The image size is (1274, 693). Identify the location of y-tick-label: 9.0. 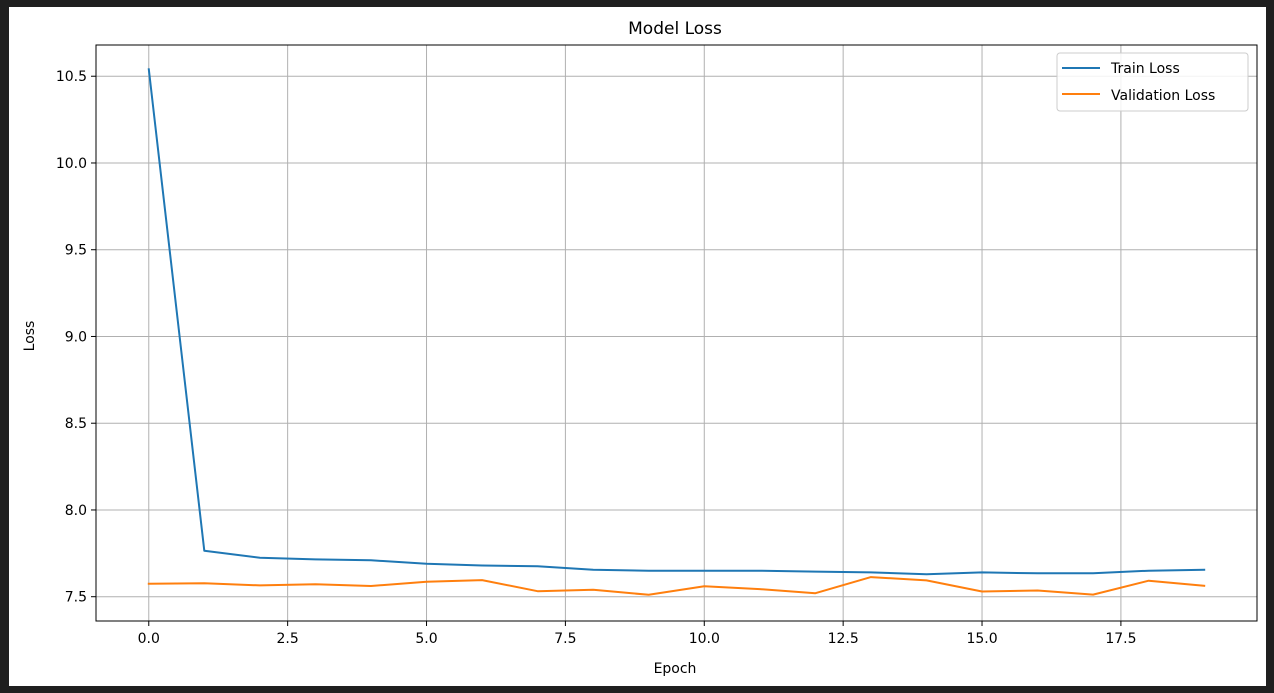
(76, 337).